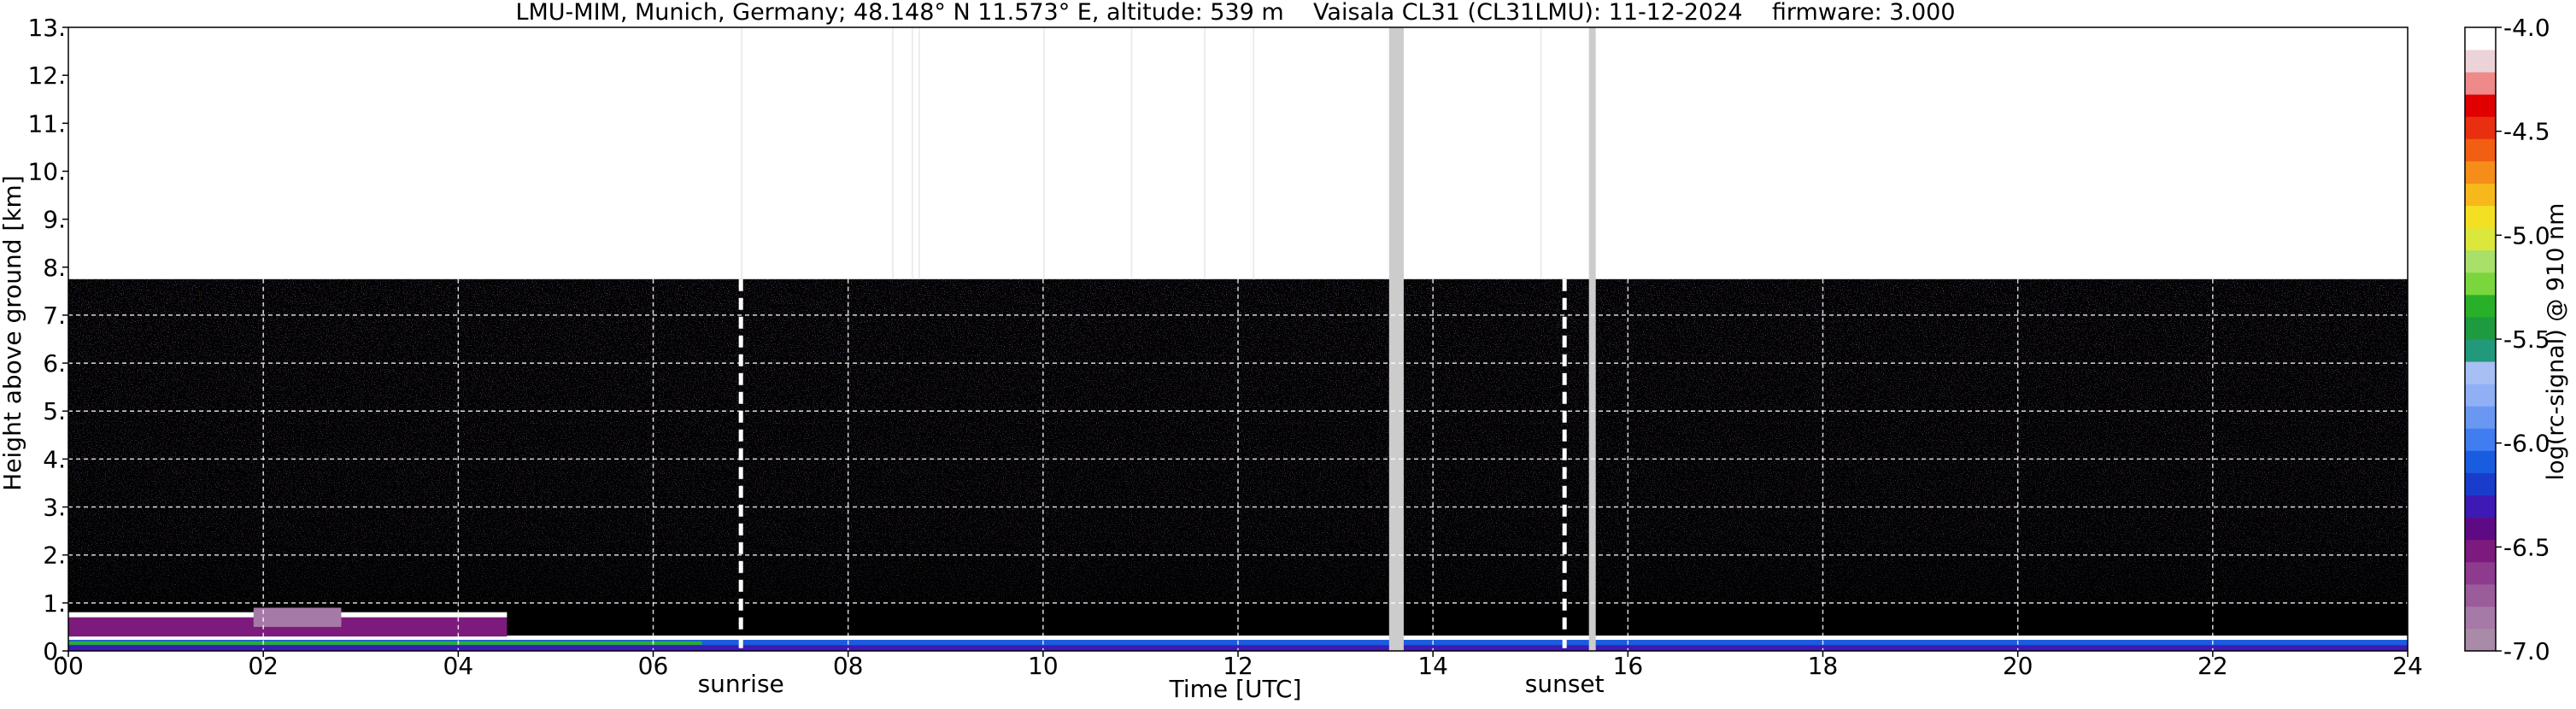  What do you see at coordinates (297, 617) in the screenshot?
I see `aerosol-patch` at bounding box center [297, 617].